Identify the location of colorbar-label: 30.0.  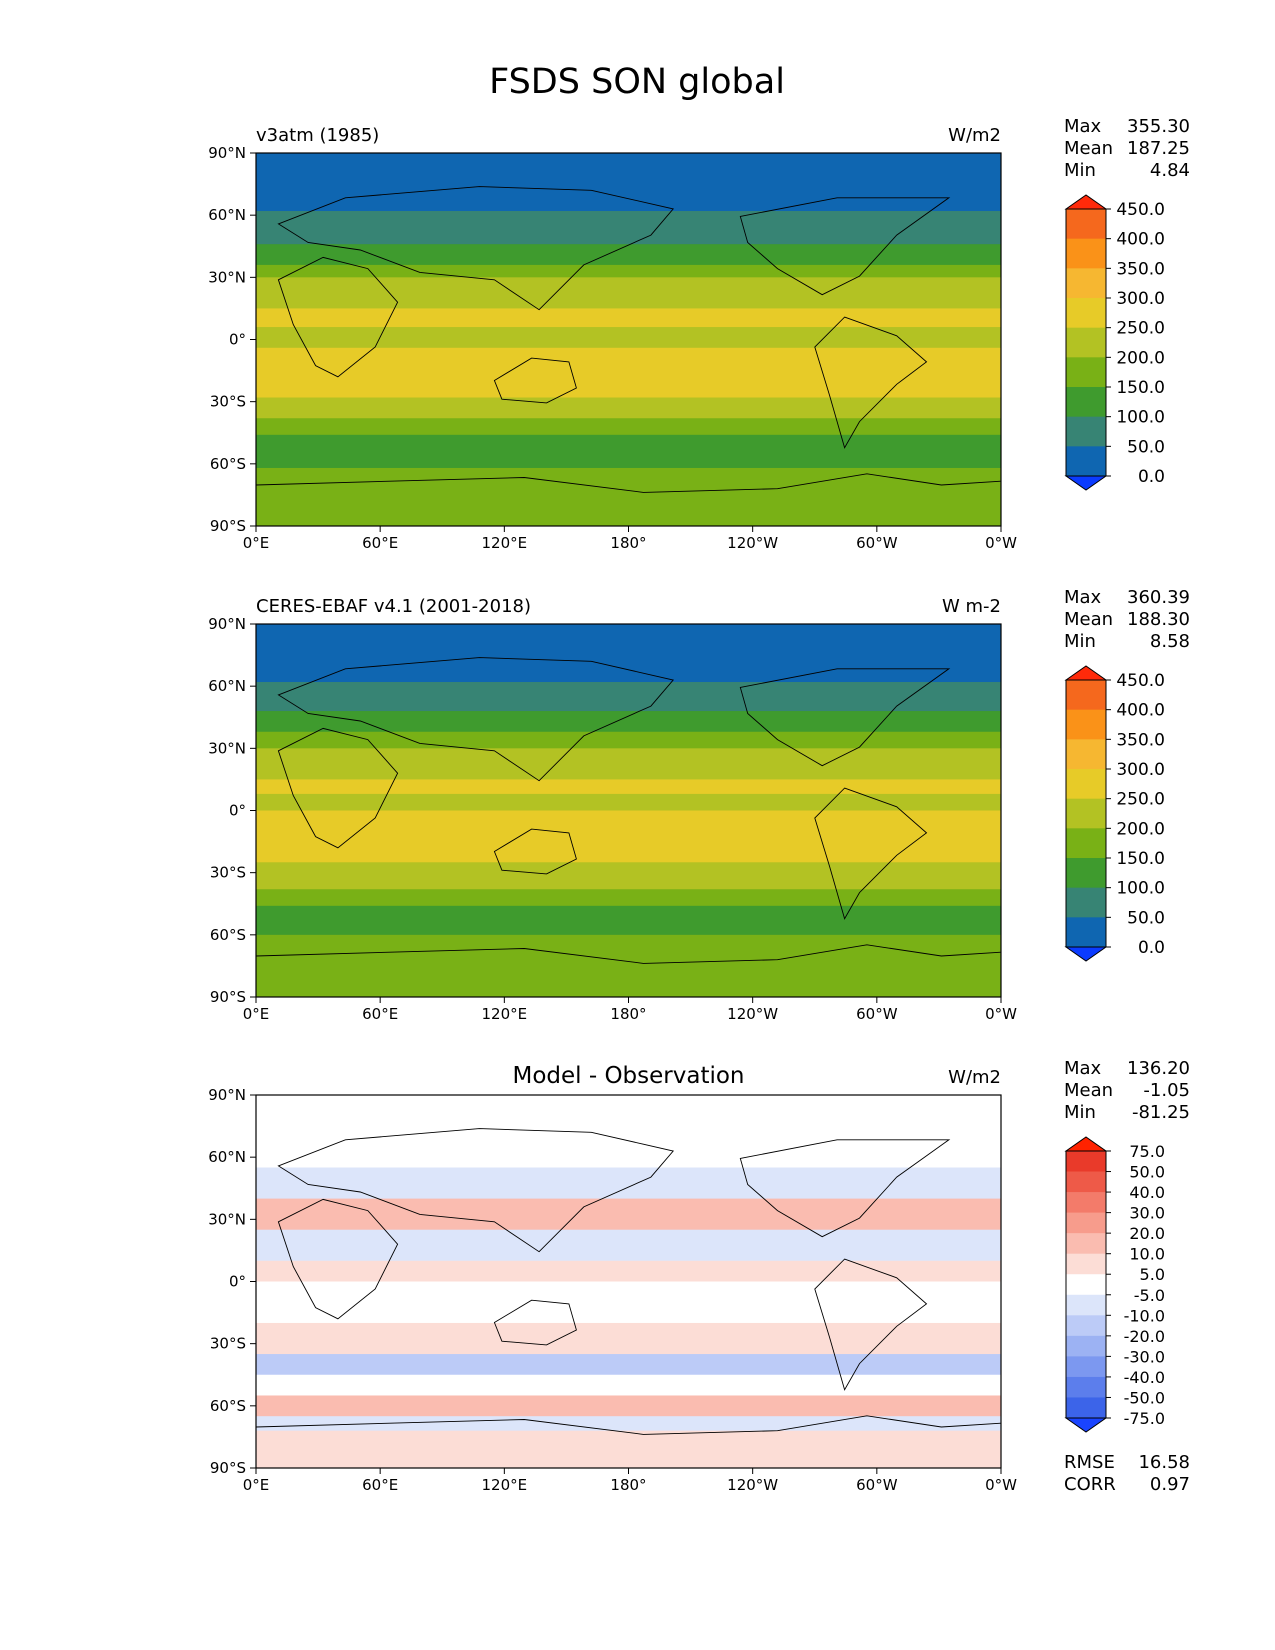
(1147, 1213).